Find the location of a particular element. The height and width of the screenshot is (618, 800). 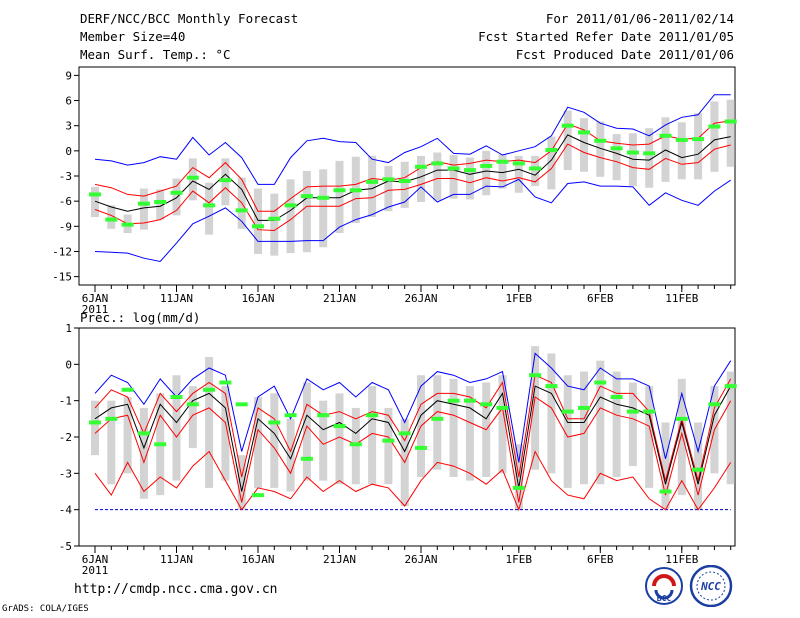

figure-title: DERF/NCC/BCC Monthly Forecast is located at coordinates (189, 18).